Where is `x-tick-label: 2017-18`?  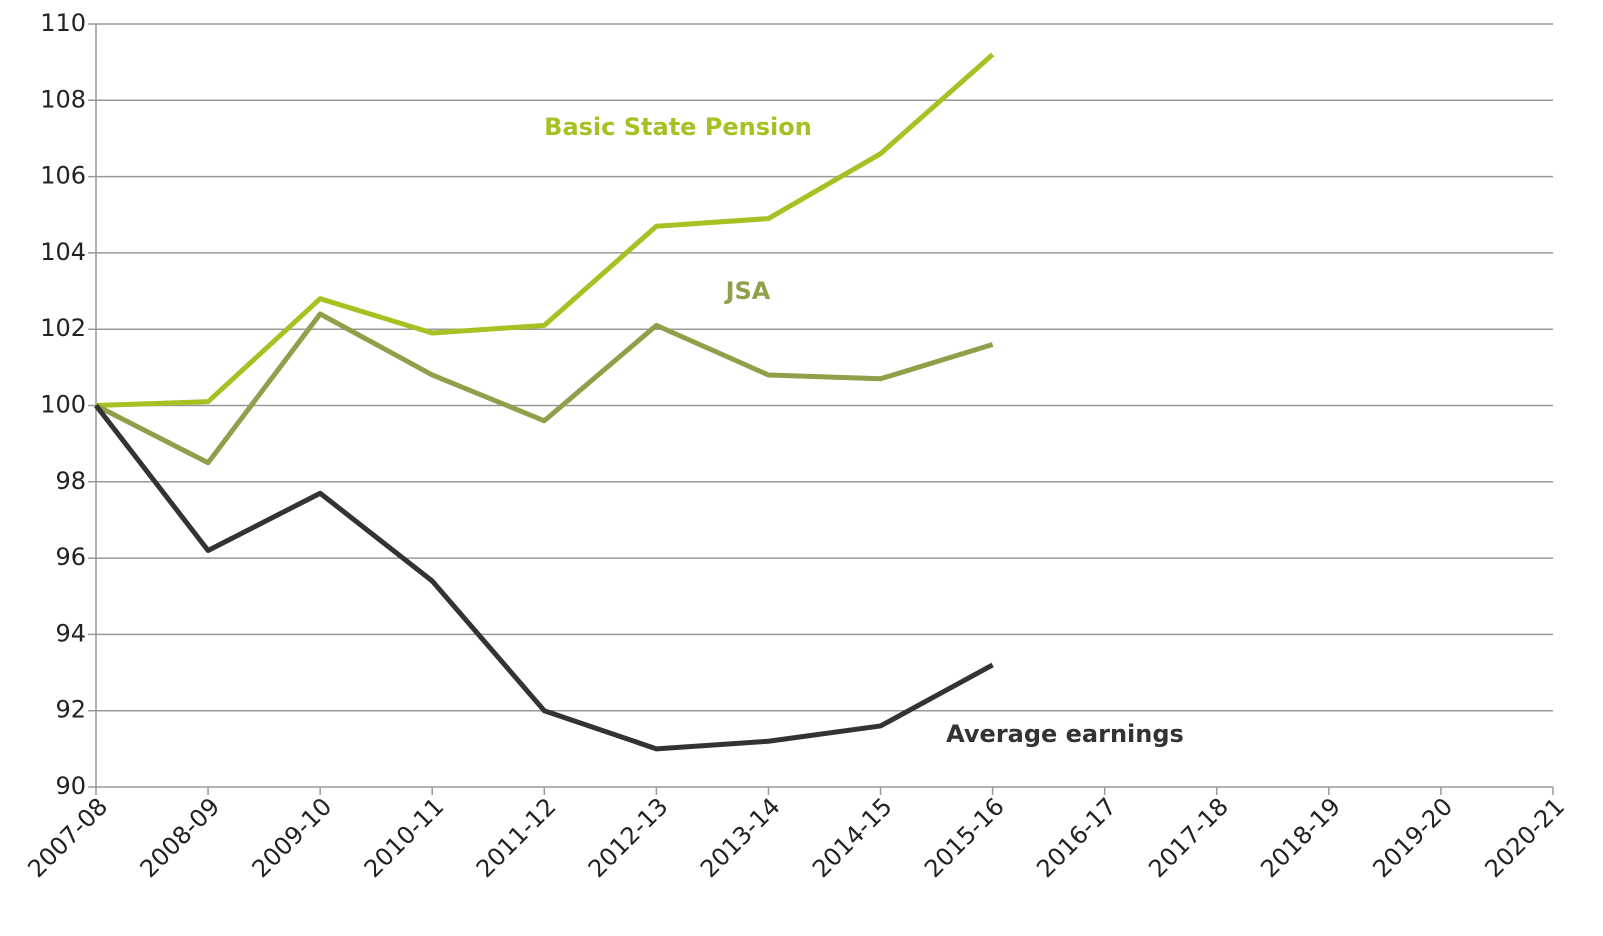
x-tick-label: 2017-18 is located at coordinates (1188, 837).